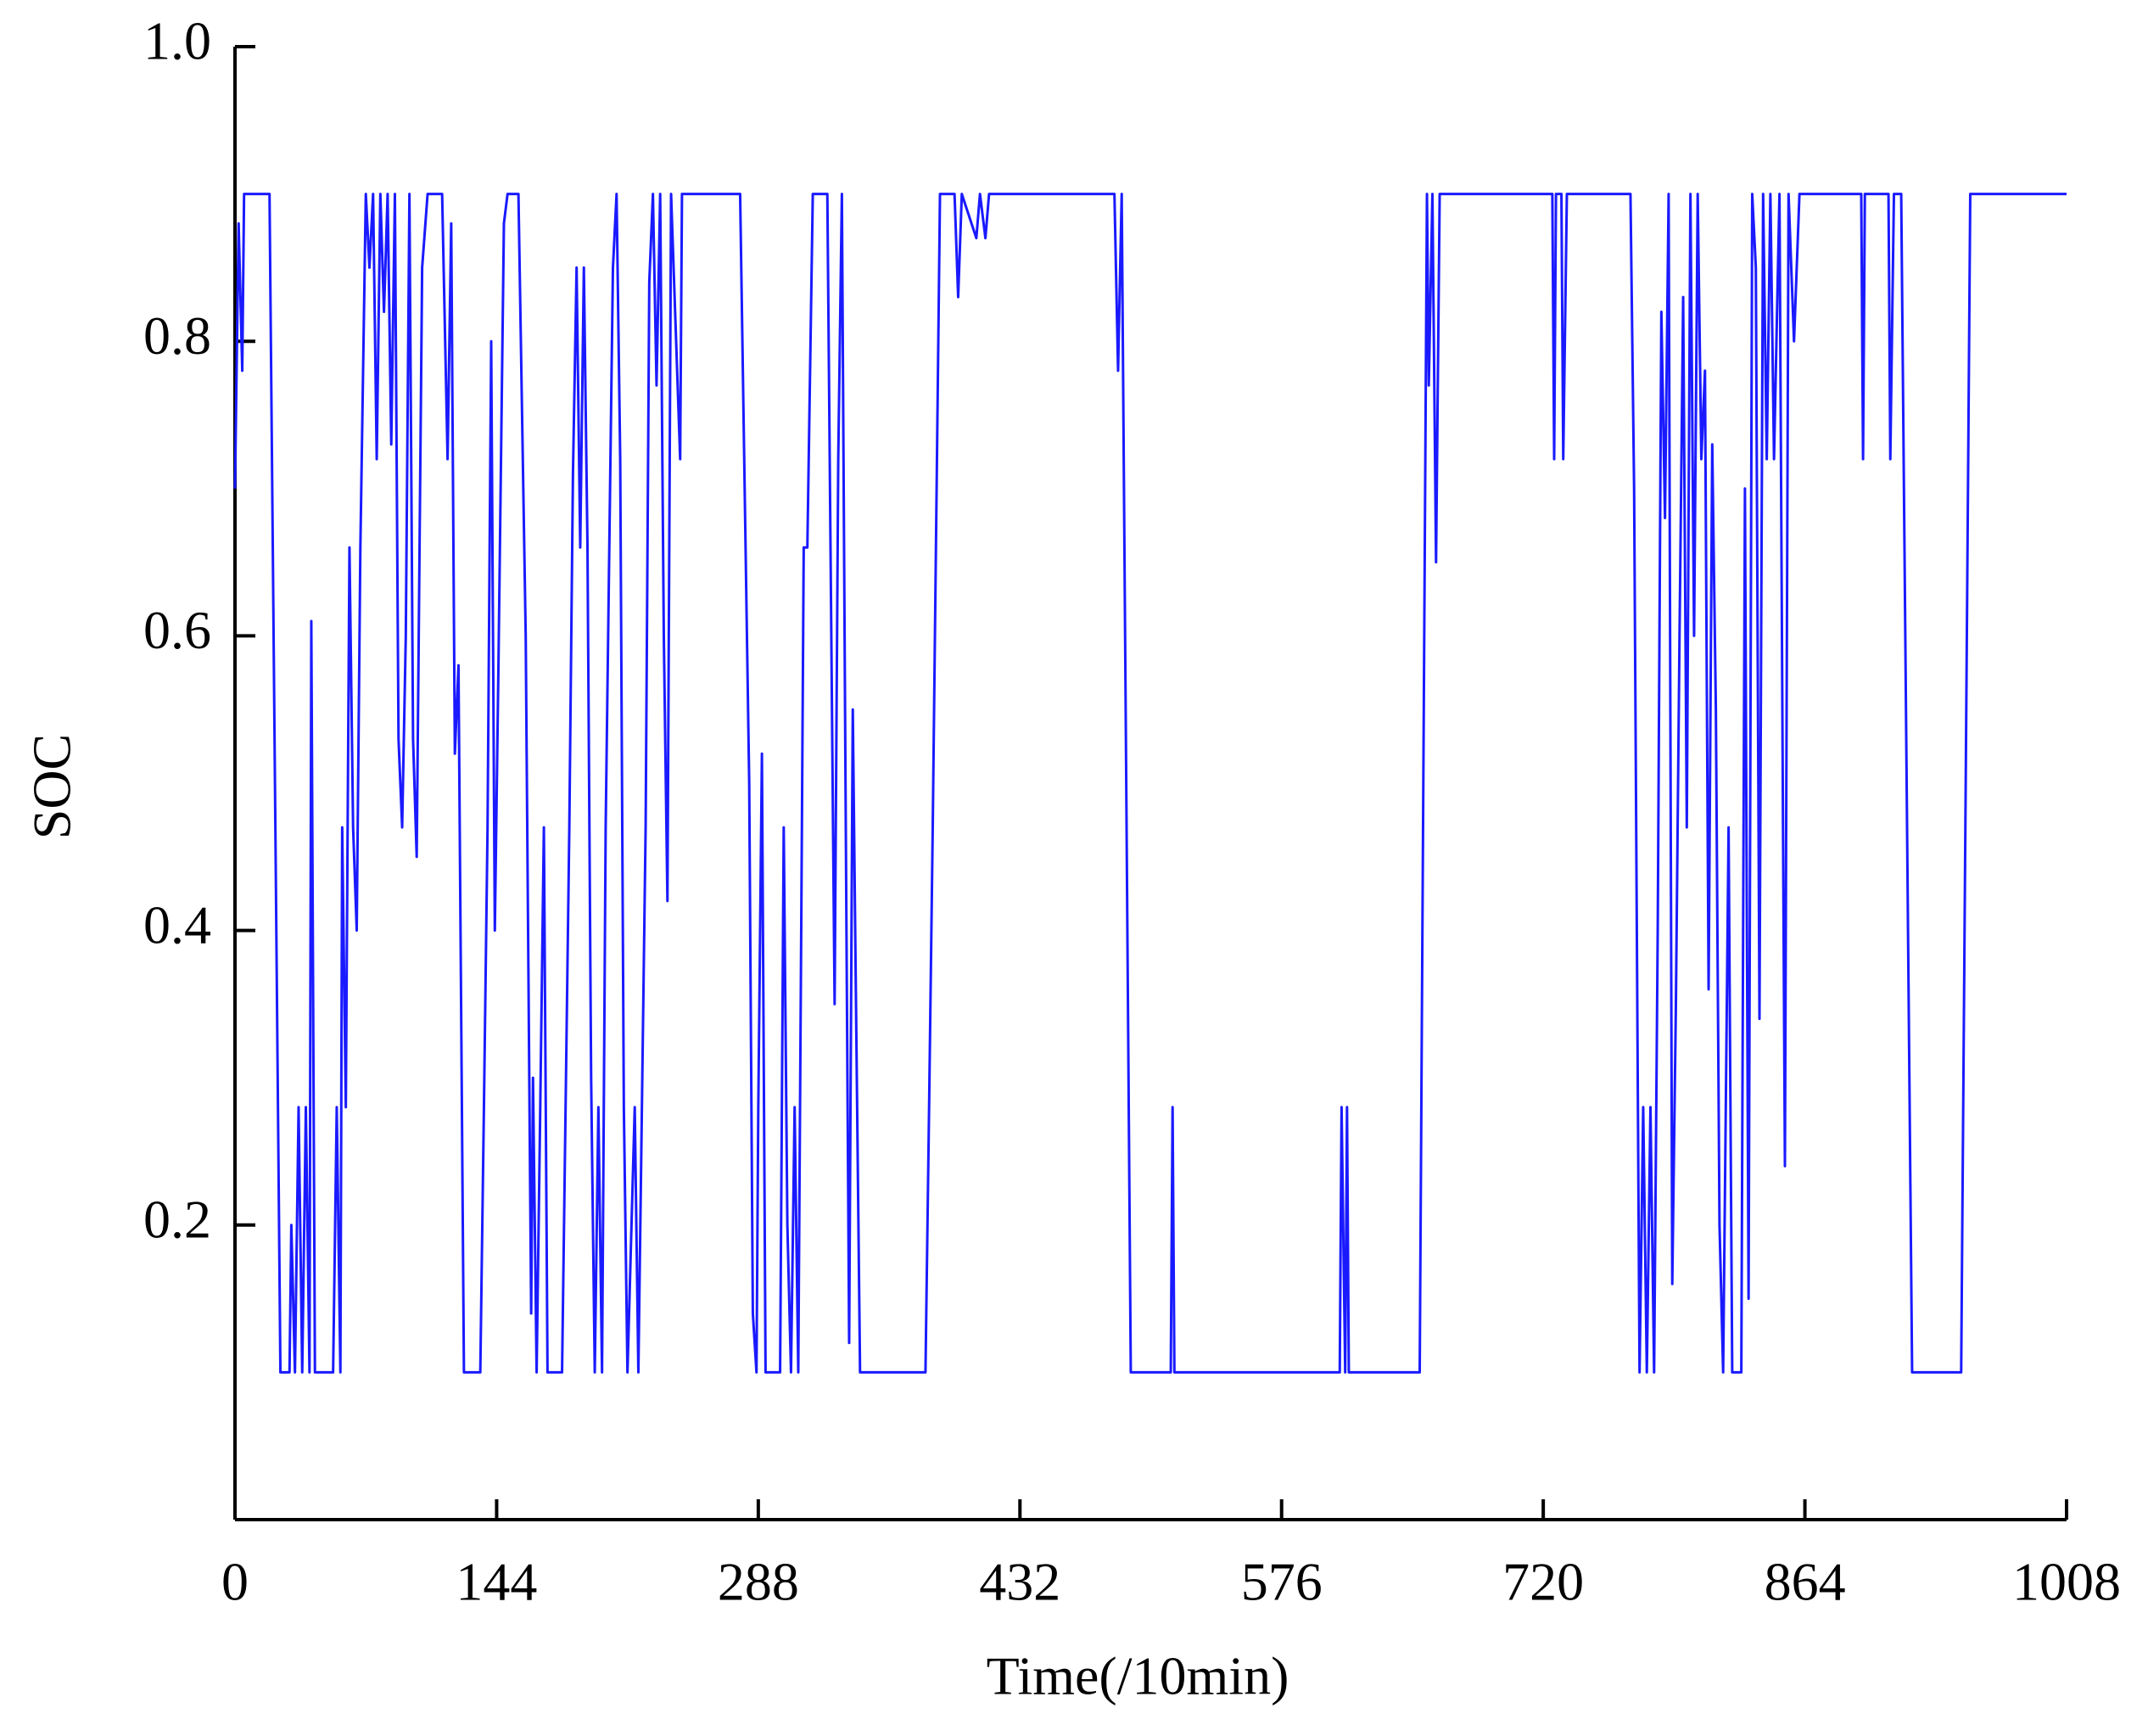  Describe the element at coordinates (177, 630) in the screenshot. I see `y-tick-label: 0.6` at that location.